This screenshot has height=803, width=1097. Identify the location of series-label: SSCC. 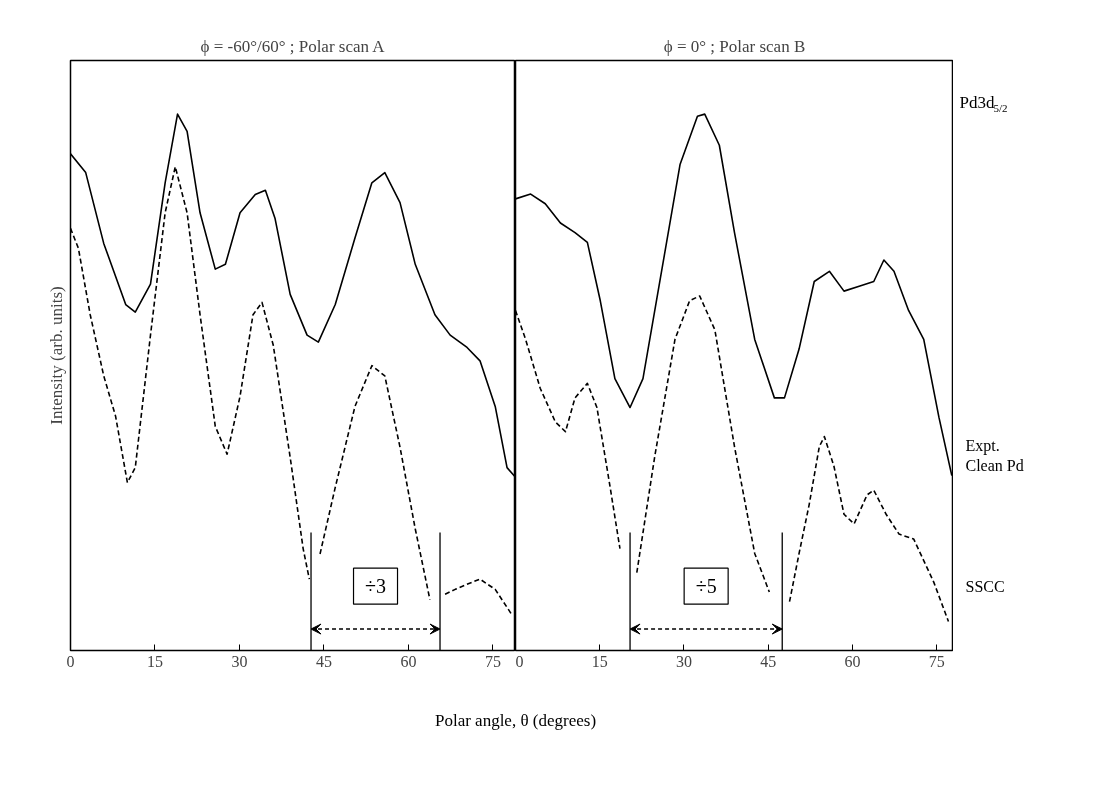
(985, 586).